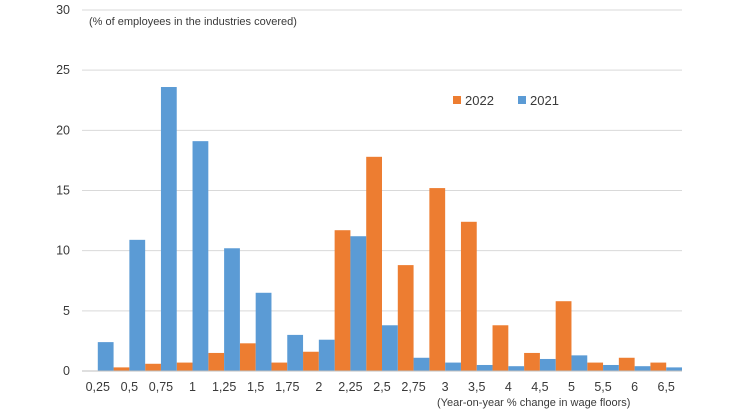 The width and height of the screenshot is (730, 410). Describe the element at coordinates (595, 366) in the screenshot. I see `bar-2022-5,5` at that location.